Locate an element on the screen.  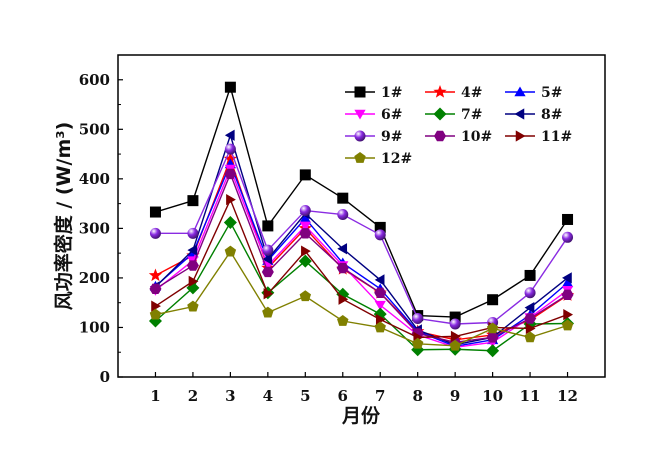
x-tick-label-7: 7 is located at coordinates (380, 396).